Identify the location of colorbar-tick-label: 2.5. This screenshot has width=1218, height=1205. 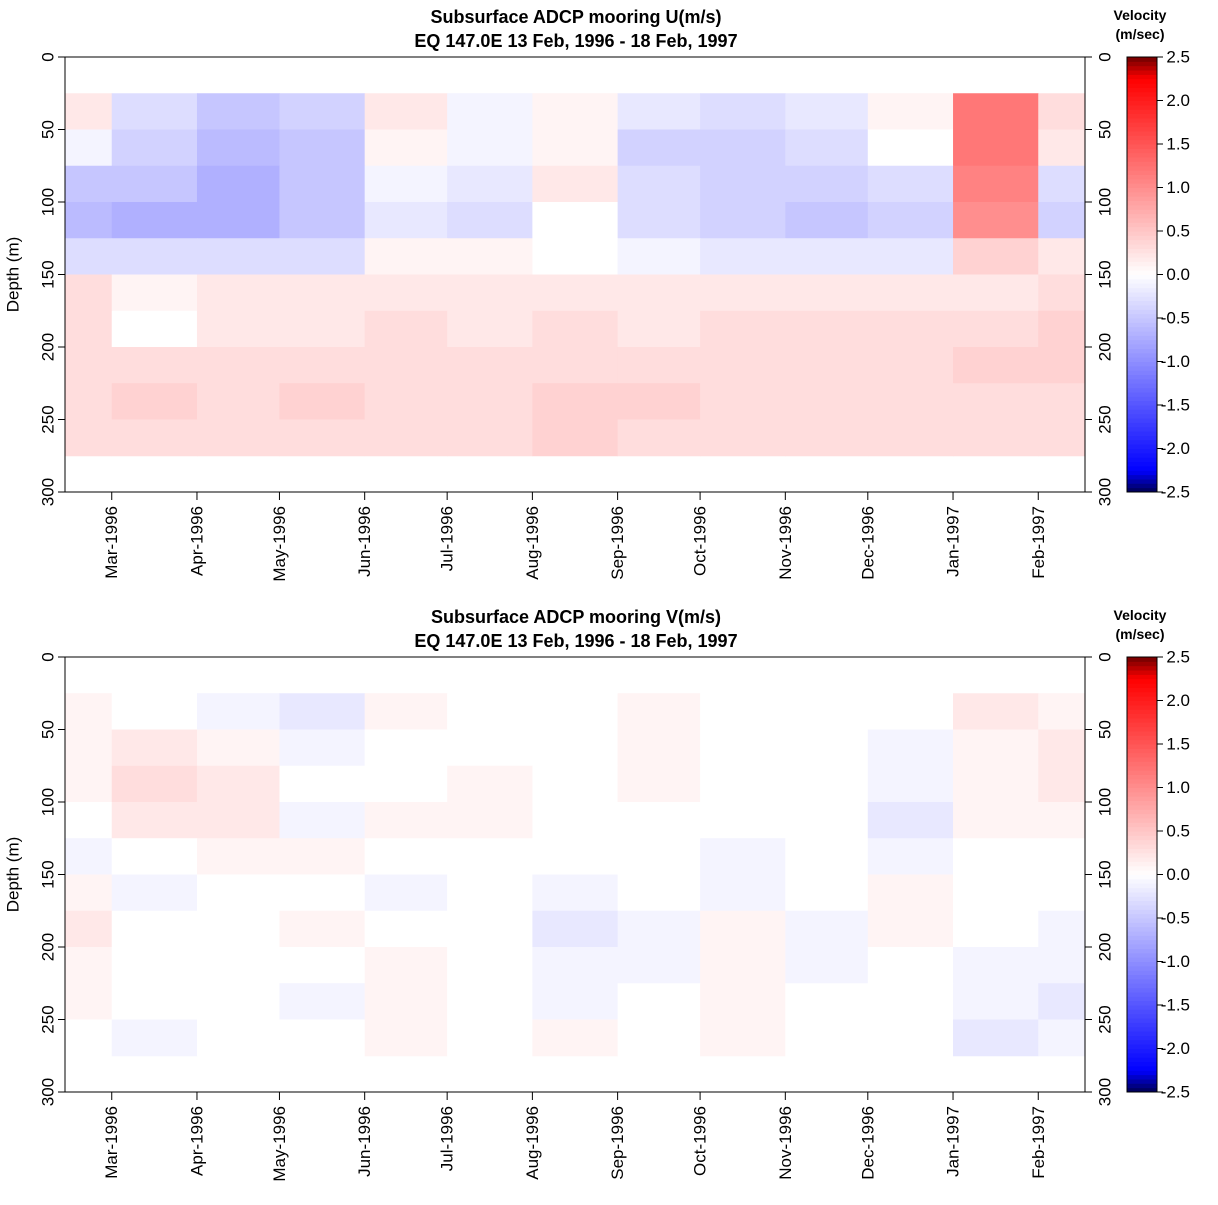
(1178, 657).